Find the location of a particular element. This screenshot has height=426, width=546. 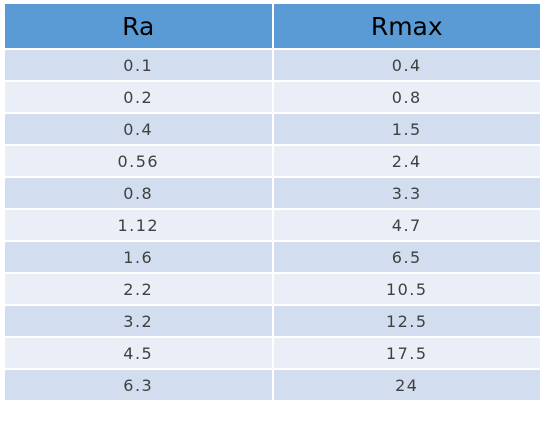

table-cell-rmax: 0.8 is located at coordinates (406, 97).